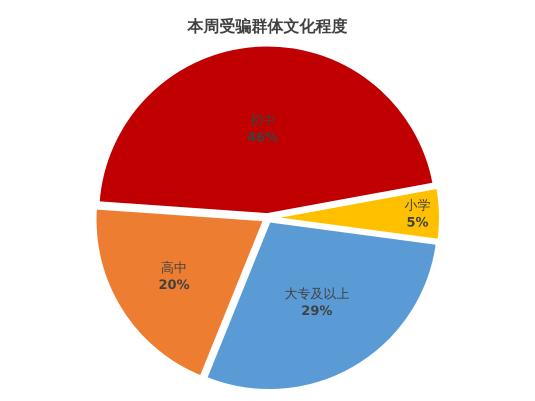  Describe the element at coordinates (174, 285) in the screenshot. I see `data-label: 20%` at that location.